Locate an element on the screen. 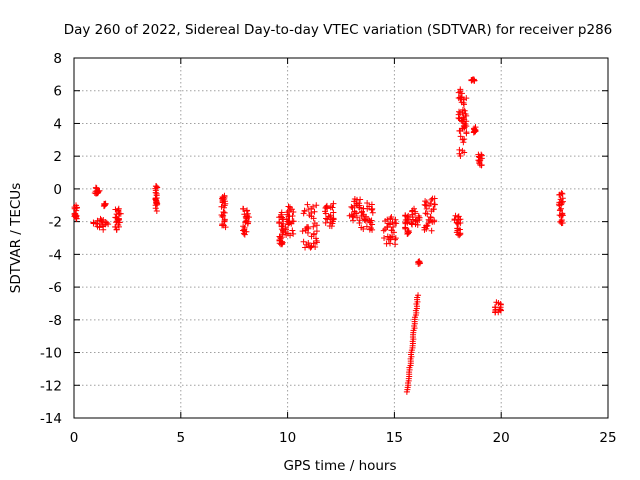 This screenshot has height=480, width=640. y-tick-label: 4 is located at coordinates (57, 124).